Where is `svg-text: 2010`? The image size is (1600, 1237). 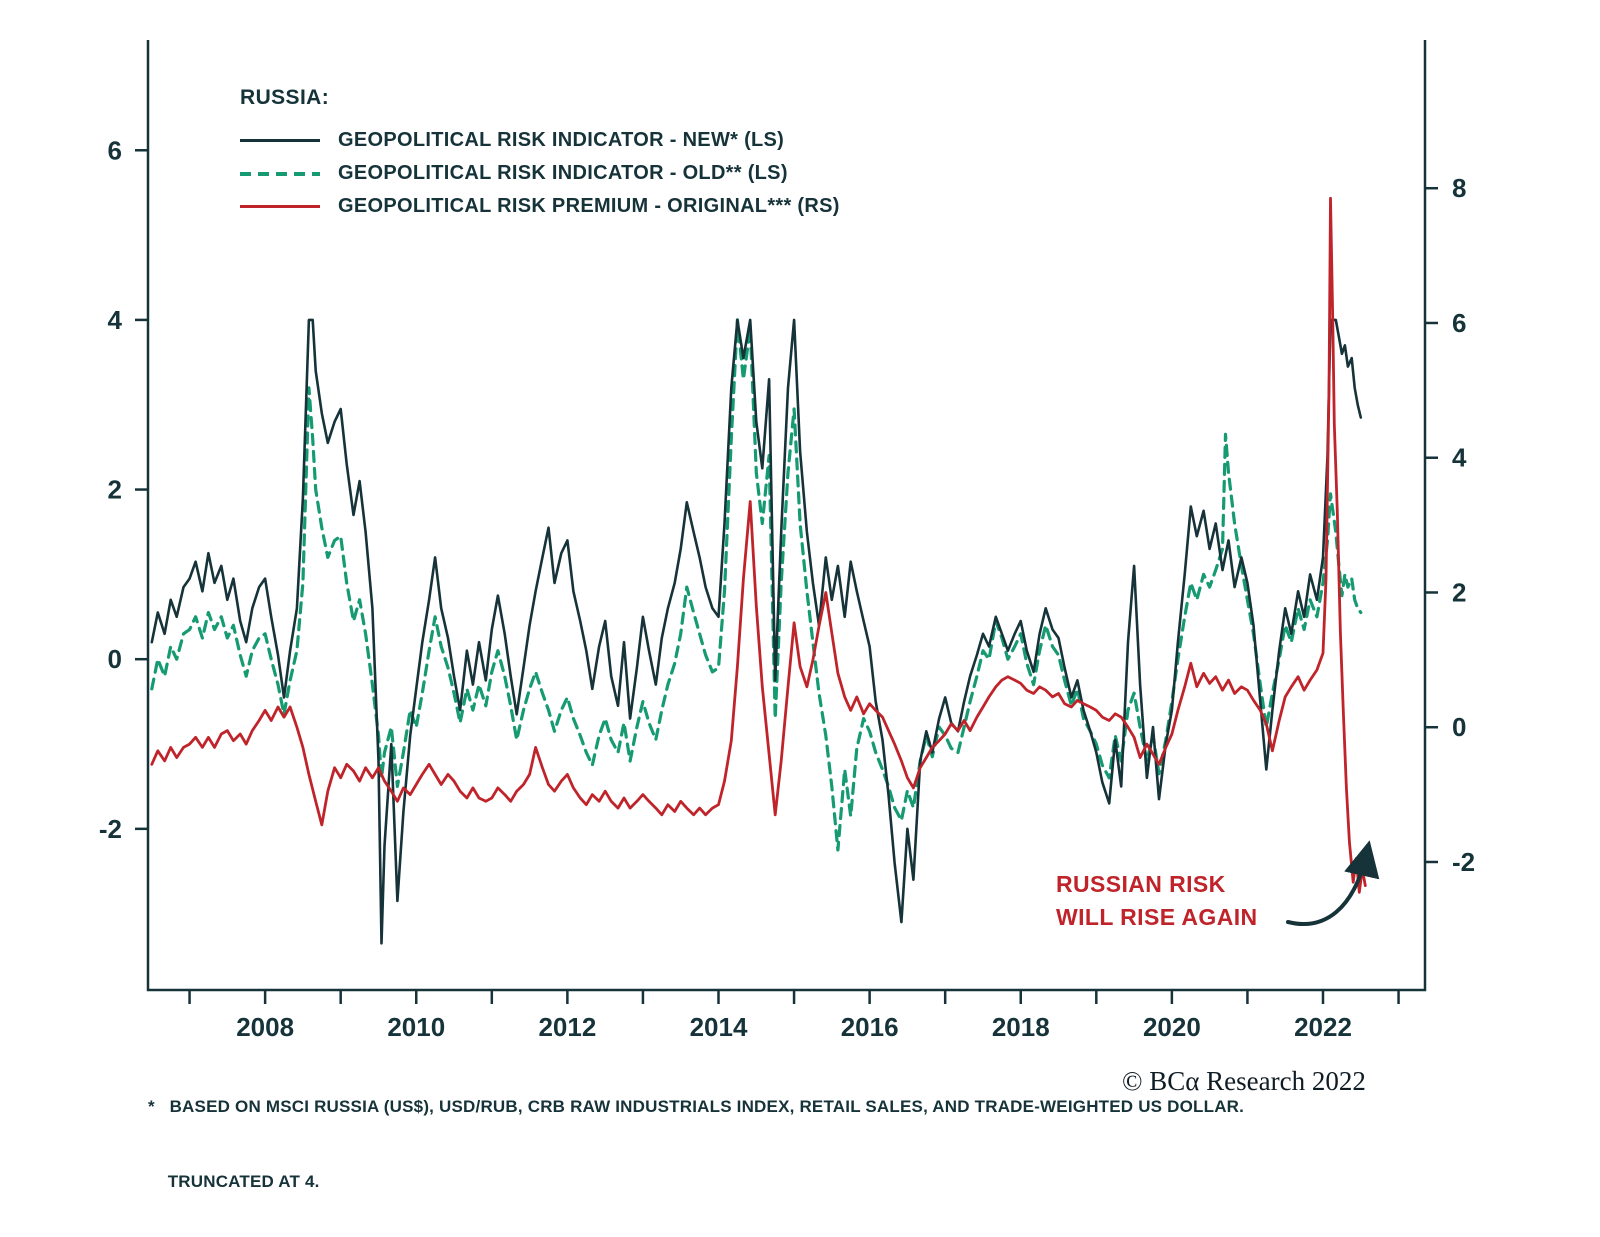
svg-text: 2010 is located at coordinates (416, 1027).